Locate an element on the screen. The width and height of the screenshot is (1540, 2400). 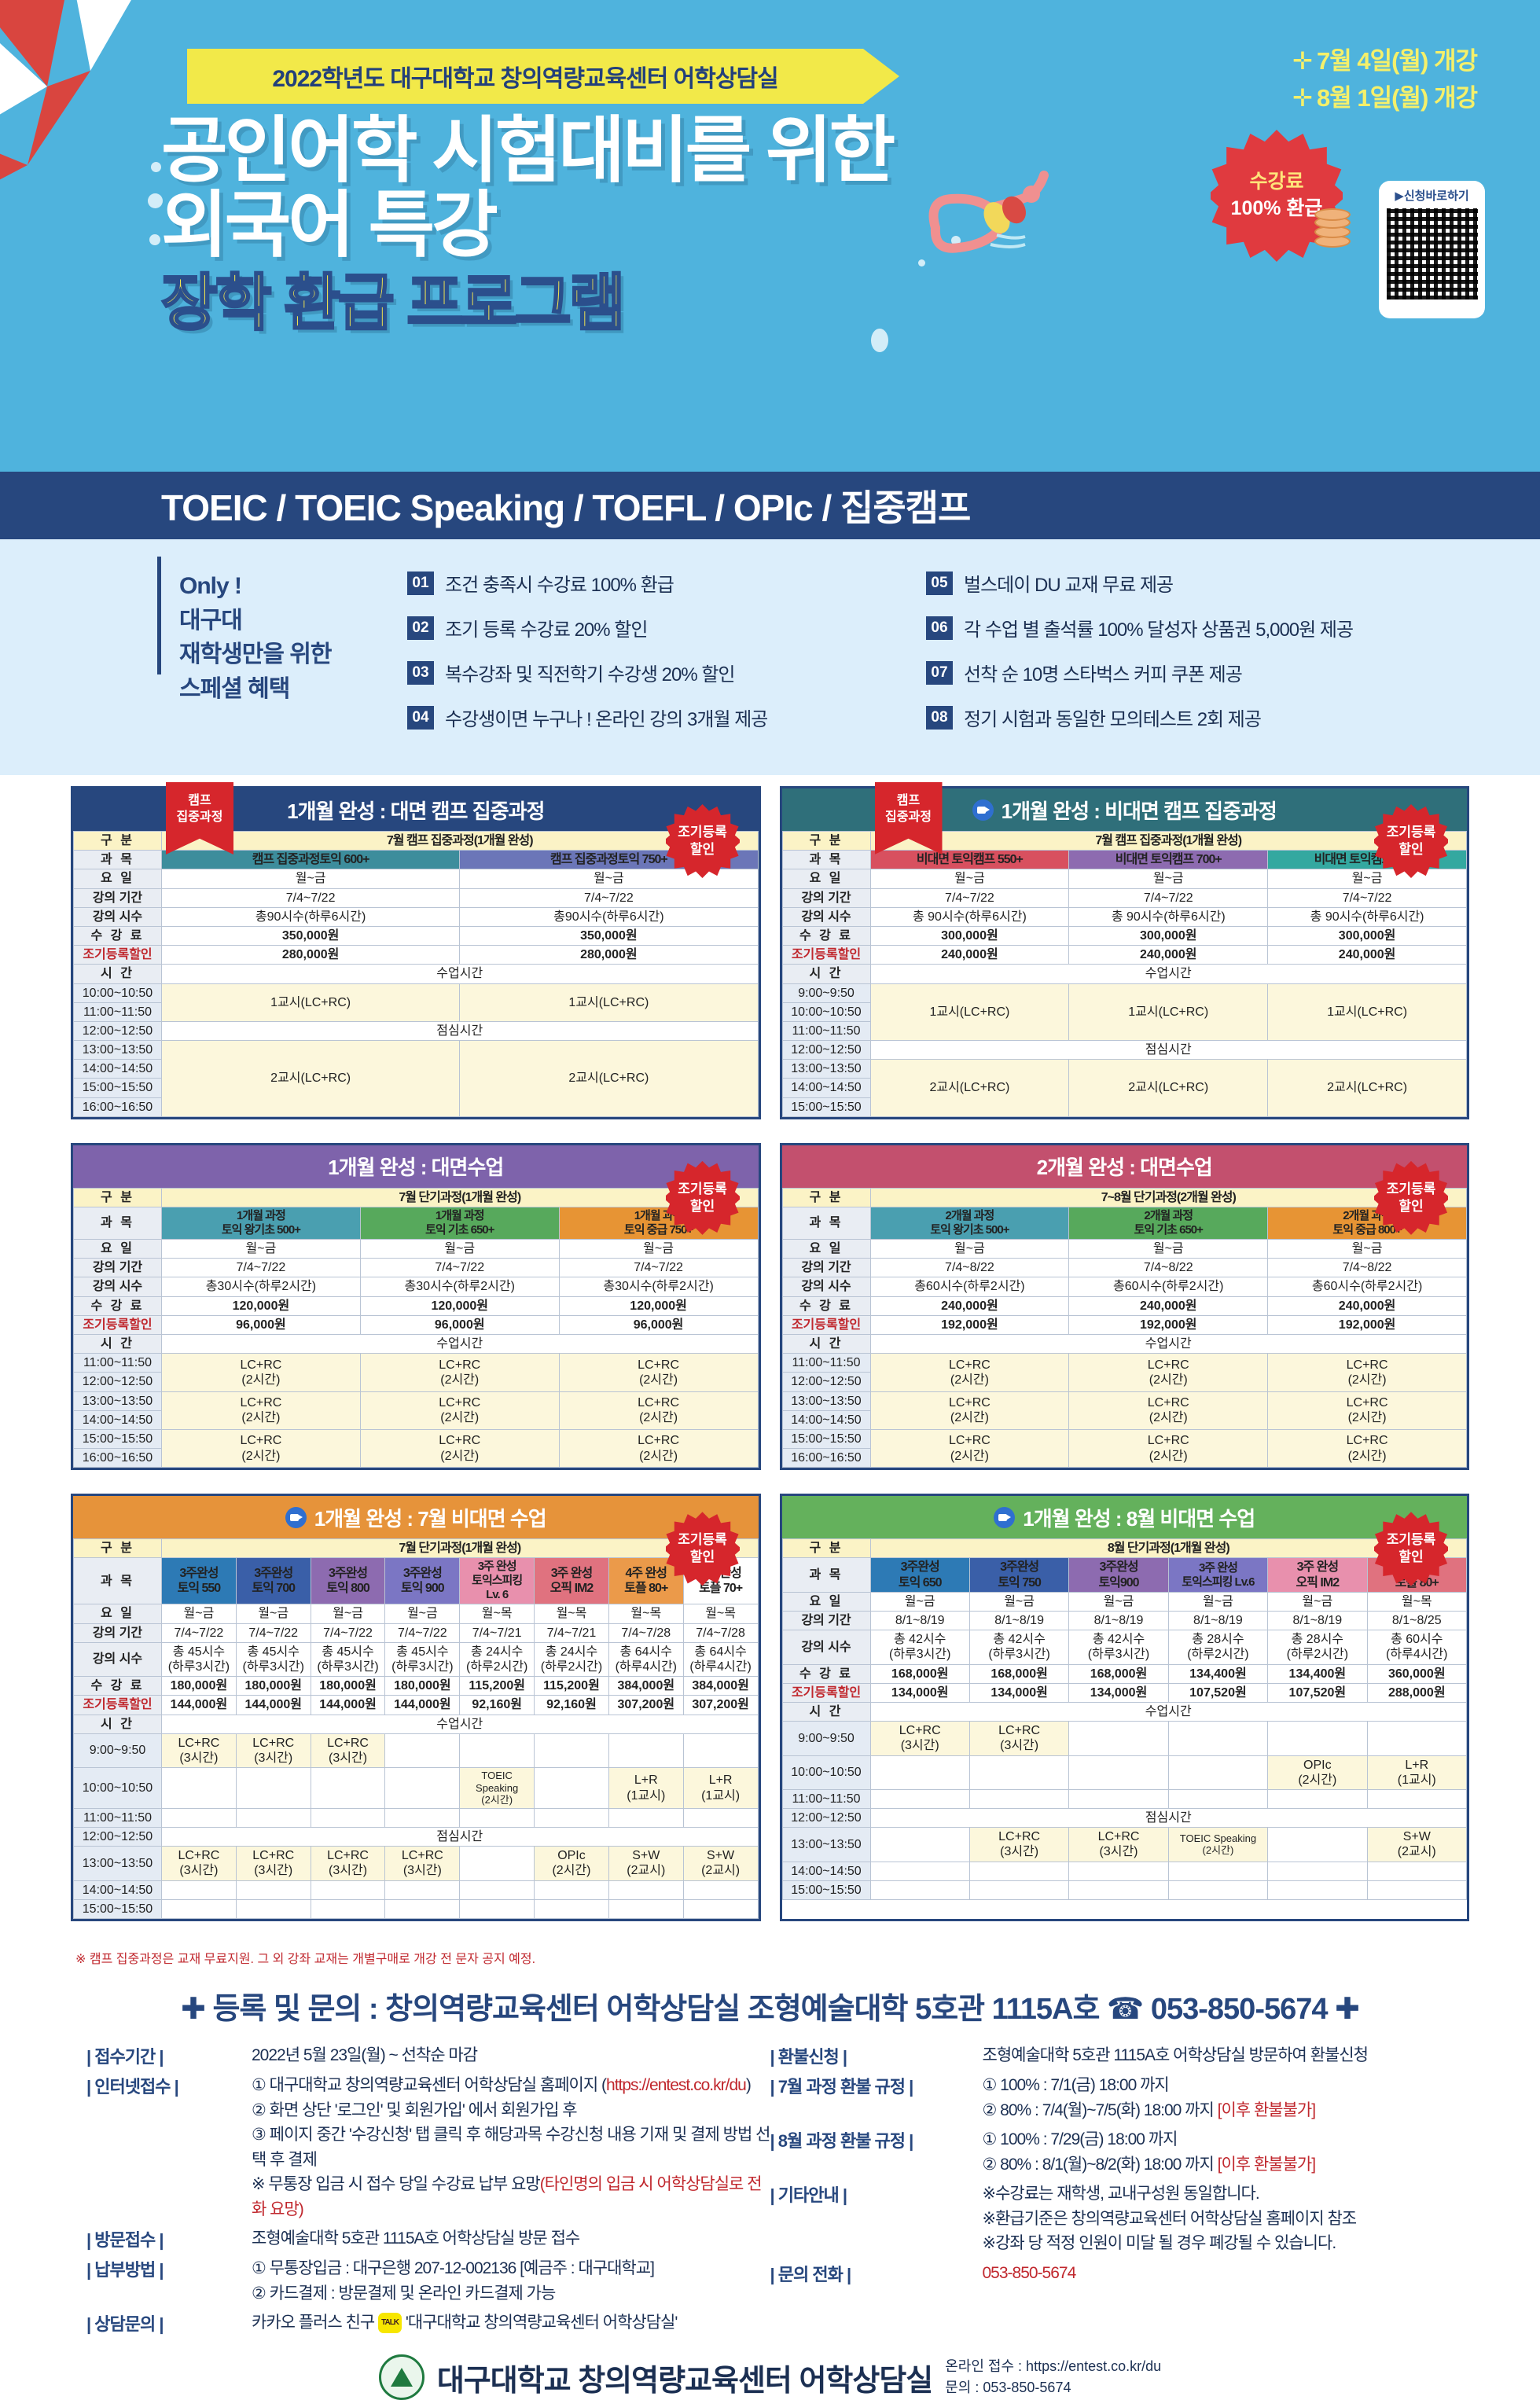
discount-cell: 107,520원 is located at coordinates (1218, 1692).